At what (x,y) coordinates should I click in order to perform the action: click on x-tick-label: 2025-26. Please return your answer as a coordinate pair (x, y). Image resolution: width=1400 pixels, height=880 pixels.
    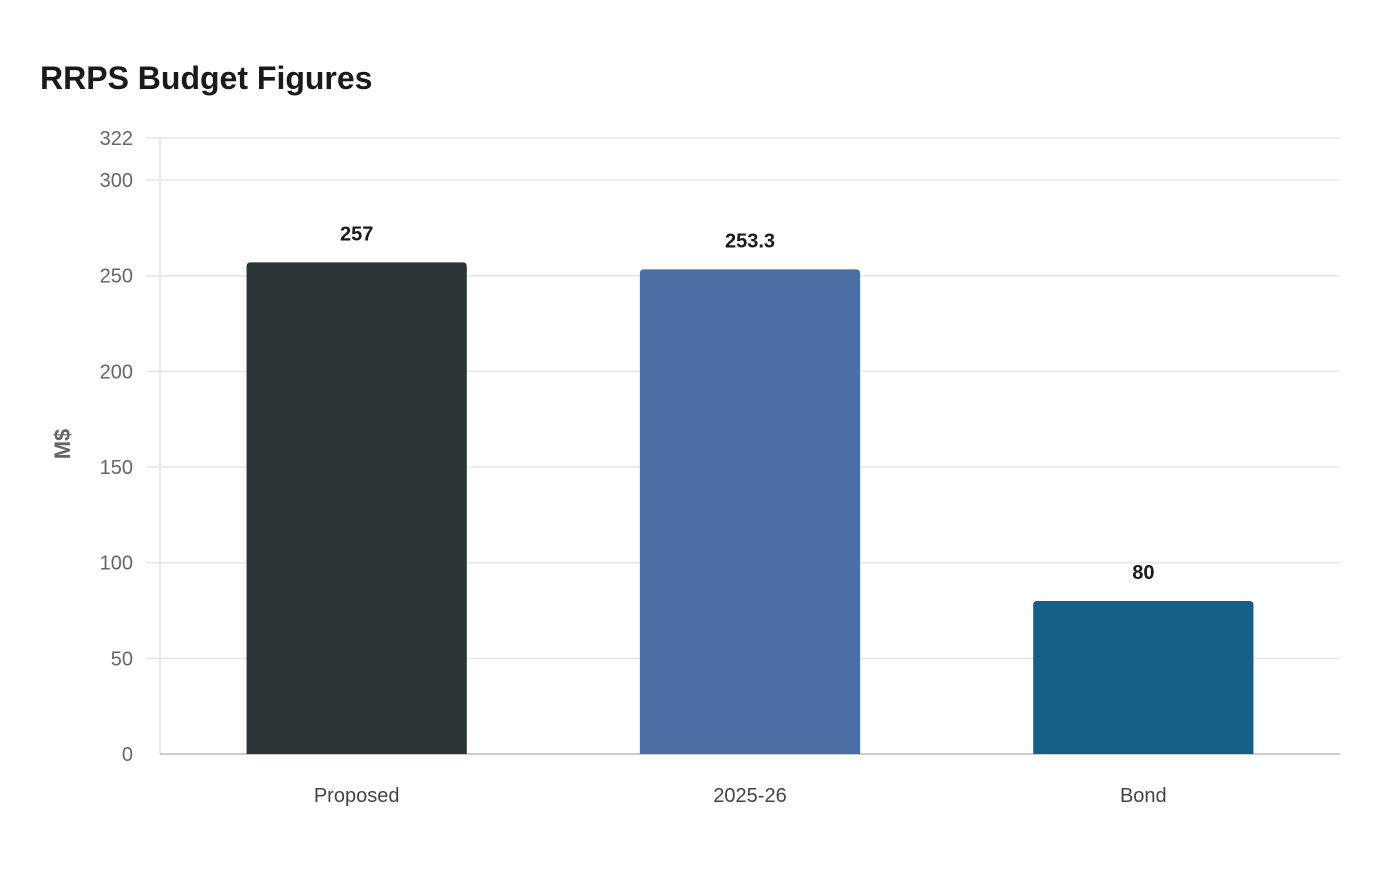
    Looking at the image, I should click on (749, 796).